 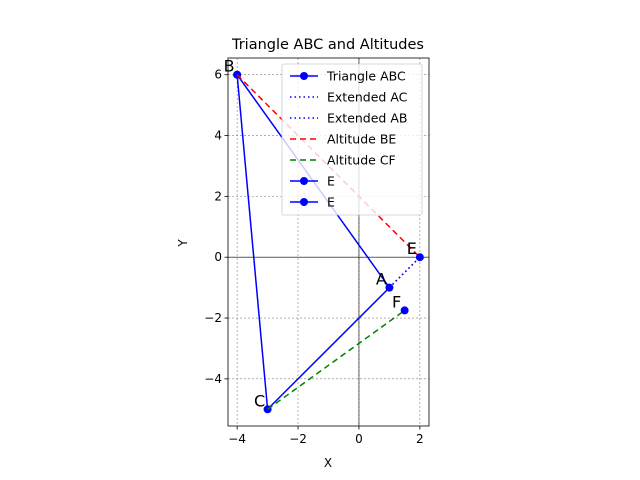 What do you see at coordinates (331, 181) in the screenshot?
I see `legend-label-5: E` at bounding box center [331, 181].